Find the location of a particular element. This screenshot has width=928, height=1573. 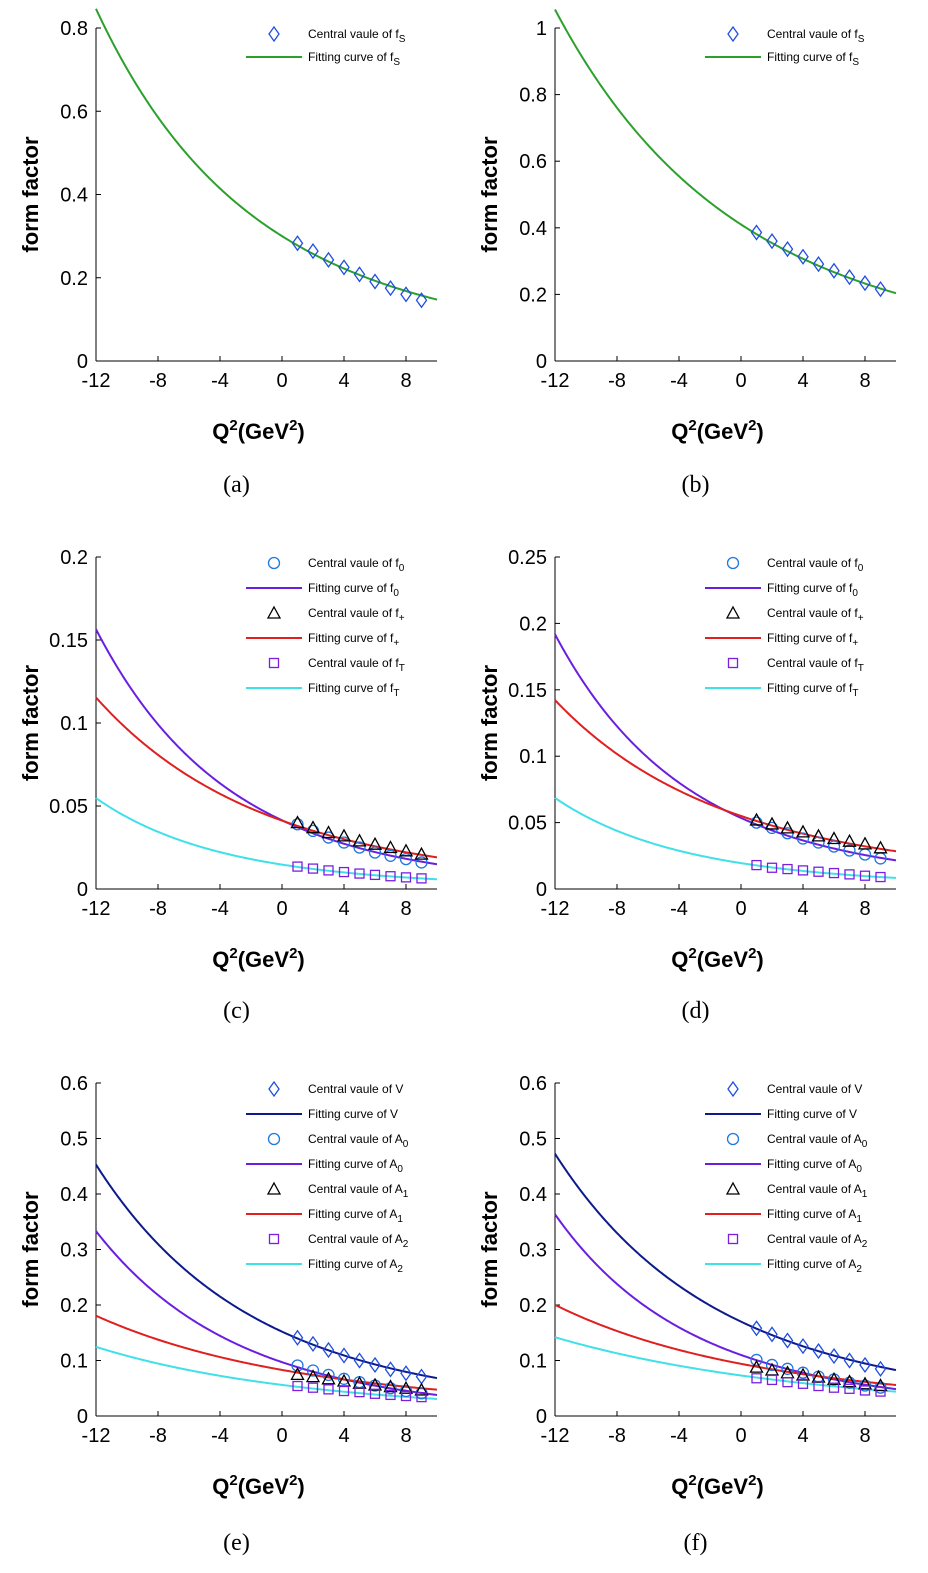

legend-entry: Central vaule of f0 is located at coordinates (815, 565).